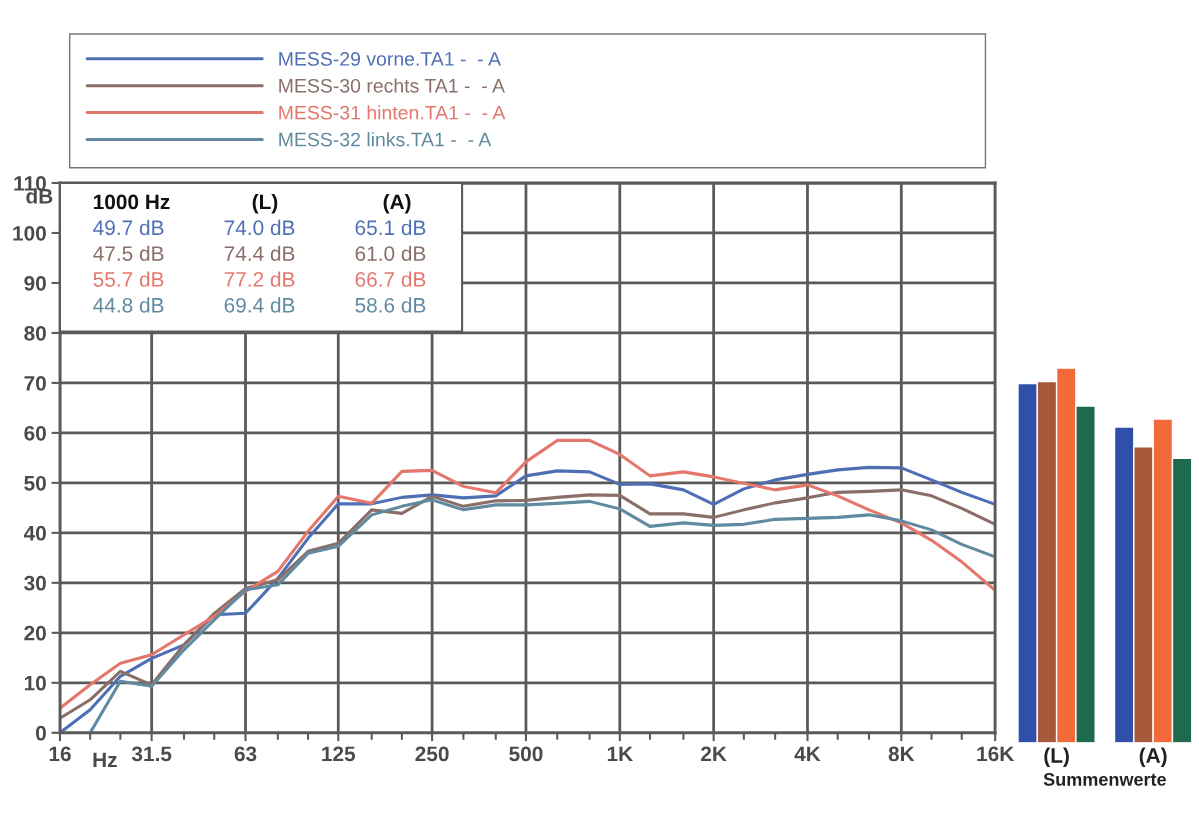  I want to click on annotation: 49.7 dB, so click(128, 227).